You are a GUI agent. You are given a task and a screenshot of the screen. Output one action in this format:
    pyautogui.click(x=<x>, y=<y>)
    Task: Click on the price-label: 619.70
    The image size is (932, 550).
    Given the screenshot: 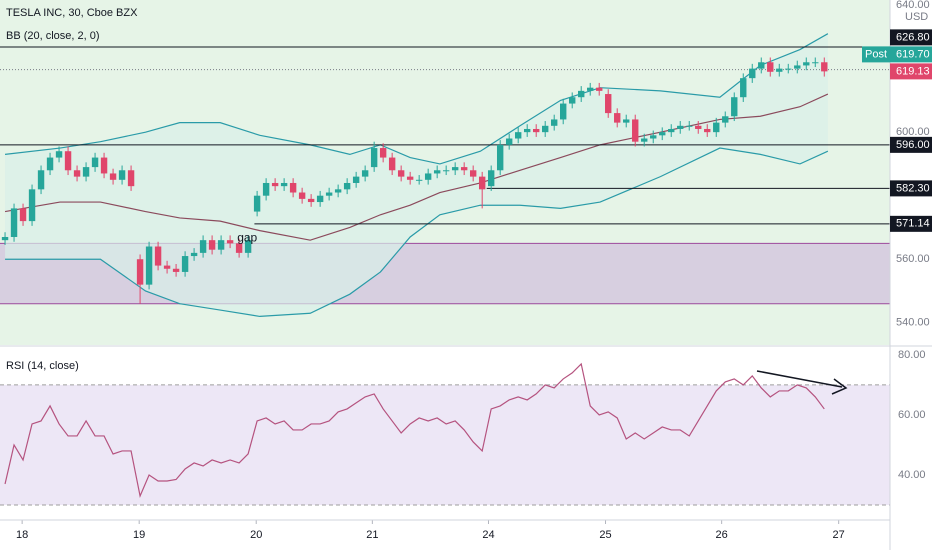 What is the action you would take?
    pyautogui.click(x=913, y=54)
    